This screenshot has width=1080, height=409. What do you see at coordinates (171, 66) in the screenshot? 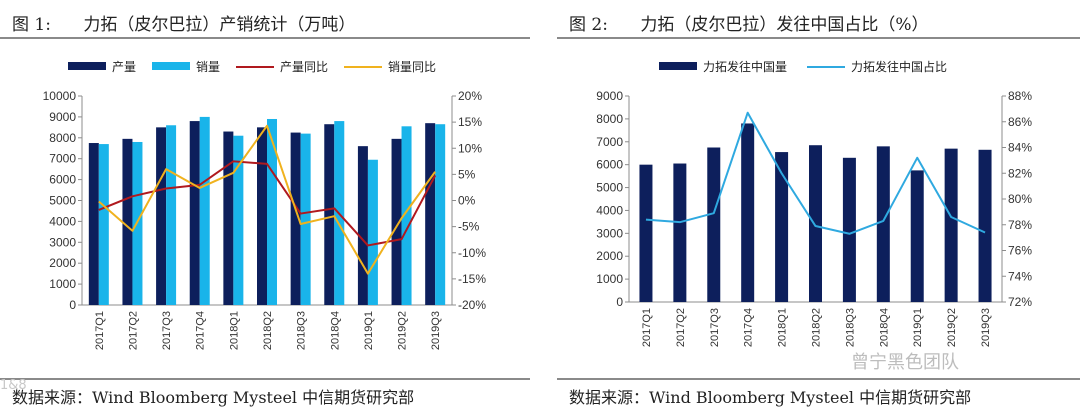
I see `legend-swatch-销量` at bounding box center [171, 66].